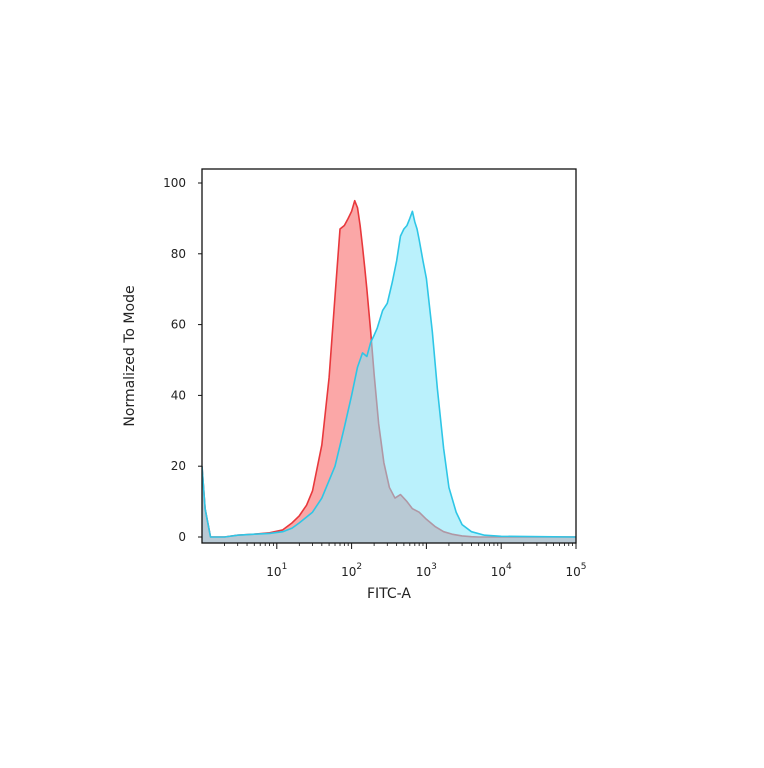 The width and height of the screenshot is (764, 768). What do you see at coordinates (276, 570) in the screenshot?
I see `x-tick-label: 10¹` at bounding box center [276, 570].